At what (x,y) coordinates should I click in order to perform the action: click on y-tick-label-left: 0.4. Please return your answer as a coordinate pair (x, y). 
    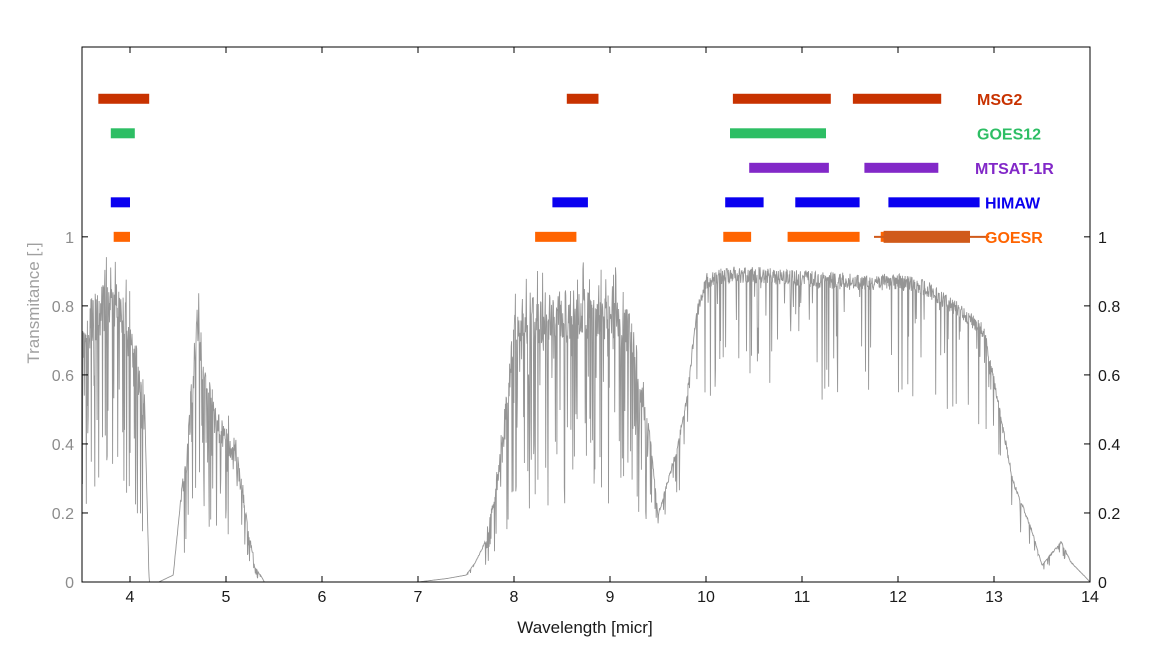
    Looking at the image, I should click on (63, 445).